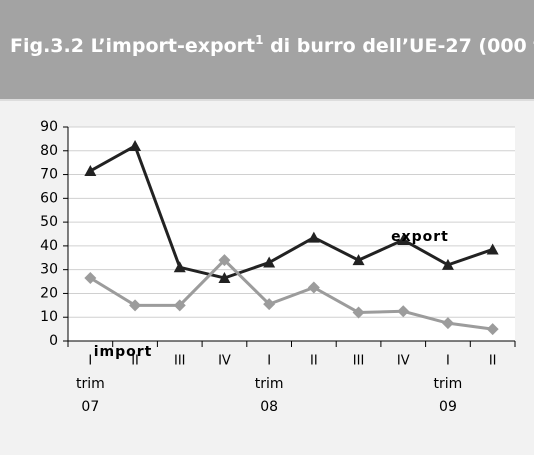 The height and width of the screenshot is (459, 534). I want to click on group-label: 08, so click(269, 407).